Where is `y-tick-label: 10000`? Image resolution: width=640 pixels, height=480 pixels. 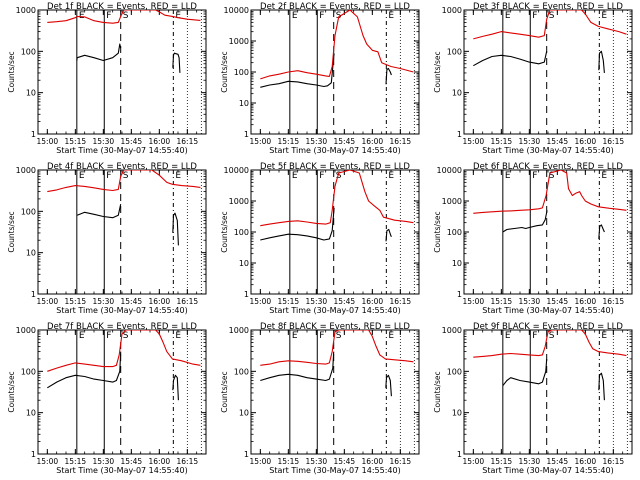 y-tick-label: 10000 is located at coordinates (449, 170).